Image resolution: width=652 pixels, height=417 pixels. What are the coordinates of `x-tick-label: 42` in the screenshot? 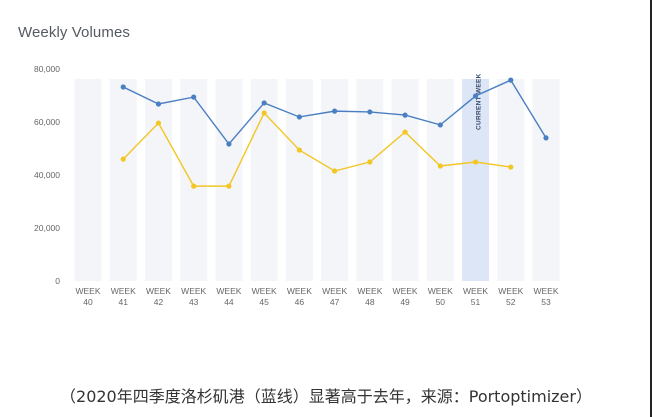 It's located at (159, 302).